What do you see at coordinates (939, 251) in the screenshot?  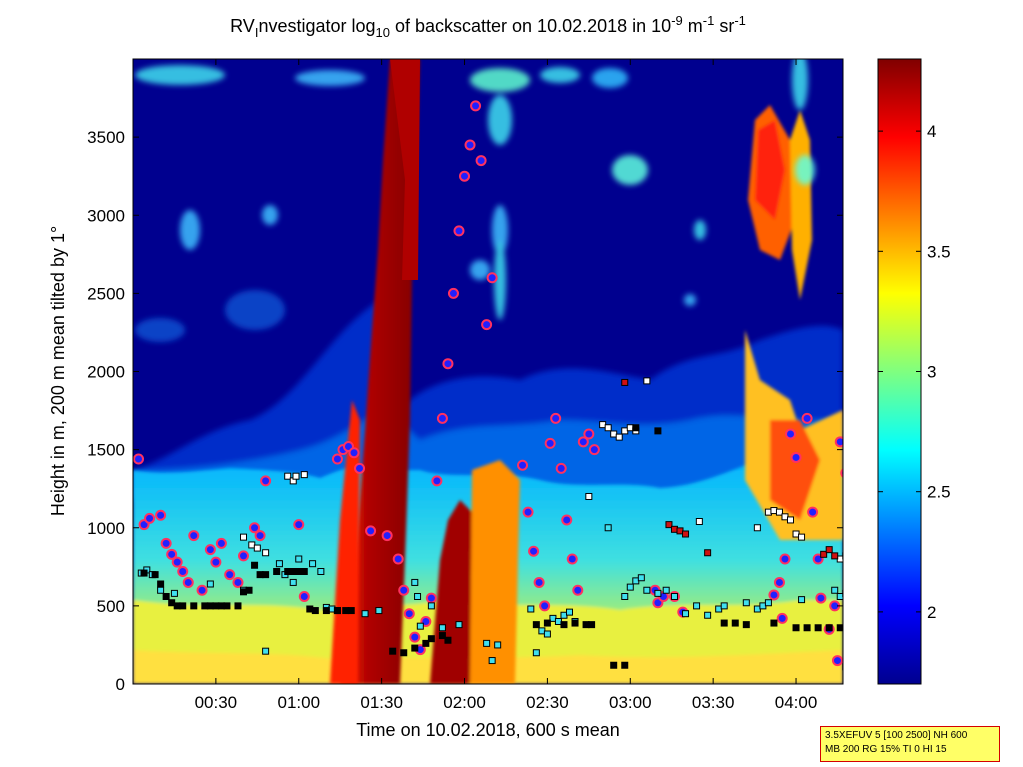 I see `colorbar-tick-label: 3.5` at bounding box center [939, 251].